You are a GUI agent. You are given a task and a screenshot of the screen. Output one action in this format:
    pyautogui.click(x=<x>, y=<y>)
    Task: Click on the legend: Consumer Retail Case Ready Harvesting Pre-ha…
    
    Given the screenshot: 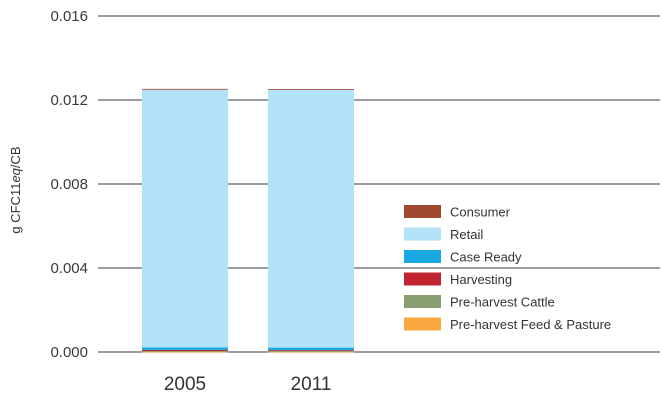 What is the action you would take?
    pyautogui.click(x=507, y=268)
    